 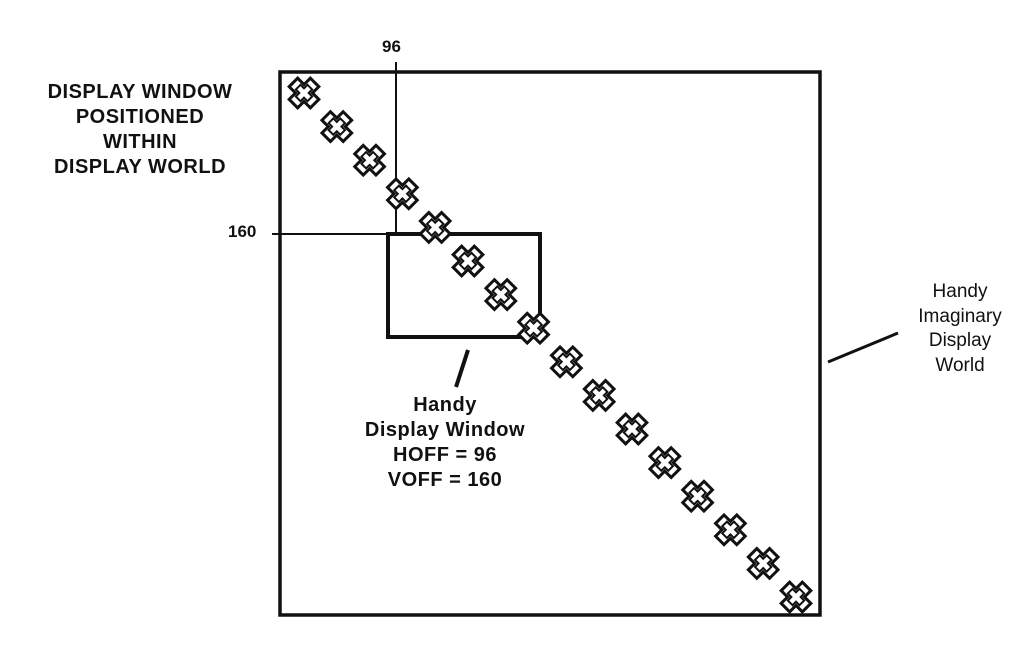 I want to click on window-pointer-line, so click(x=462, y=368).